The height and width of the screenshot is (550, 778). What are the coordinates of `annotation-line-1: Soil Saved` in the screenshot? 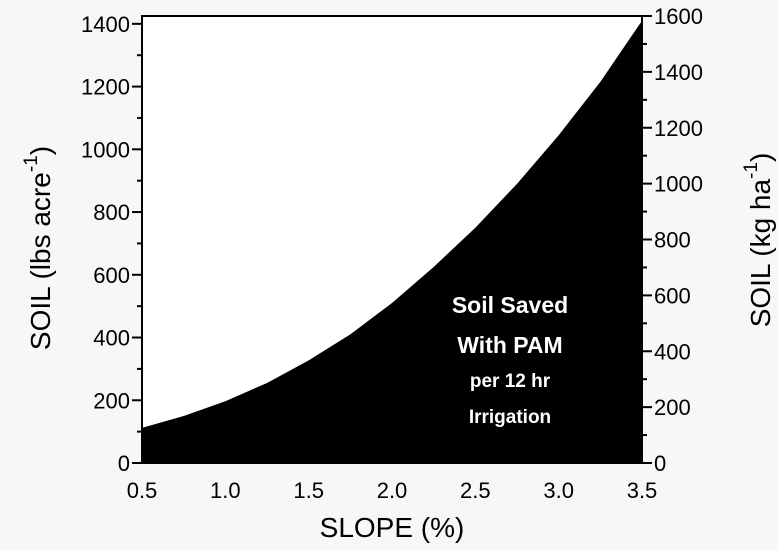 It's located at (510, 305).